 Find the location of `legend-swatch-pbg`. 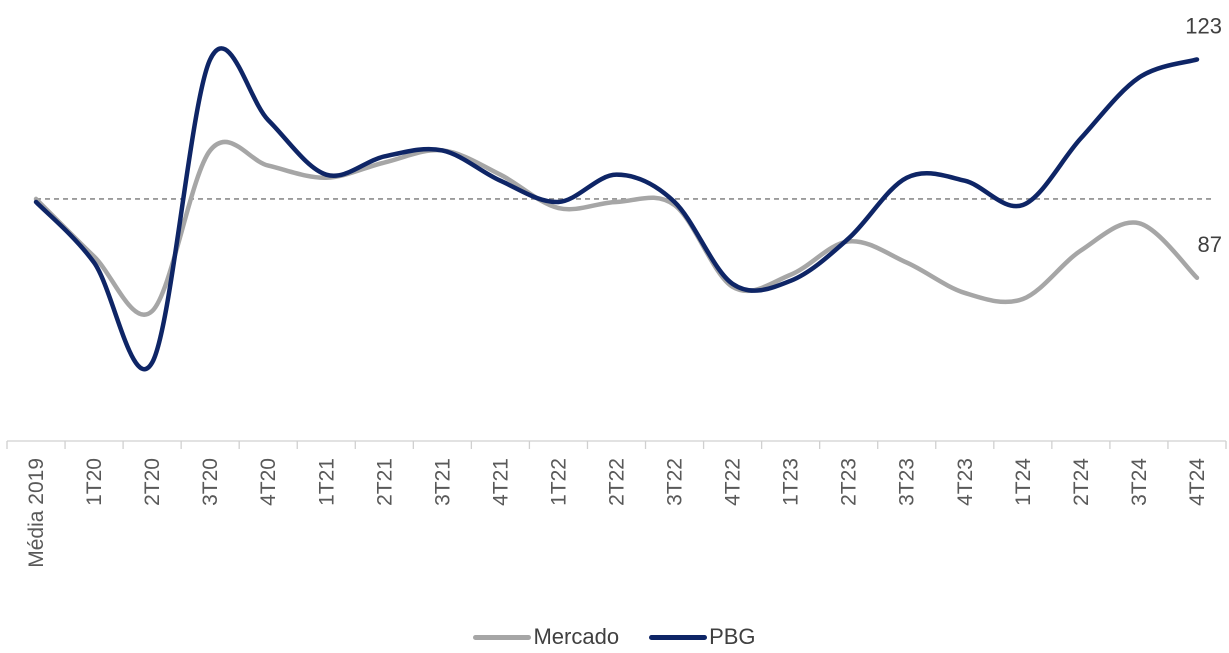

legend-swatch-pbg is located at coordinates (678, 637).